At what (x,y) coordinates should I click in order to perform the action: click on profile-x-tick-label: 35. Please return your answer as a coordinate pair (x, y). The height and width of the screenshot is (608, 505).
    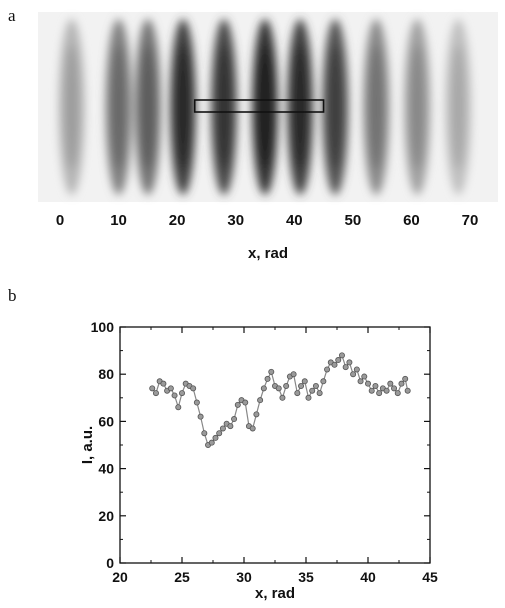
    Looking at the image, I should click on (306, 577).